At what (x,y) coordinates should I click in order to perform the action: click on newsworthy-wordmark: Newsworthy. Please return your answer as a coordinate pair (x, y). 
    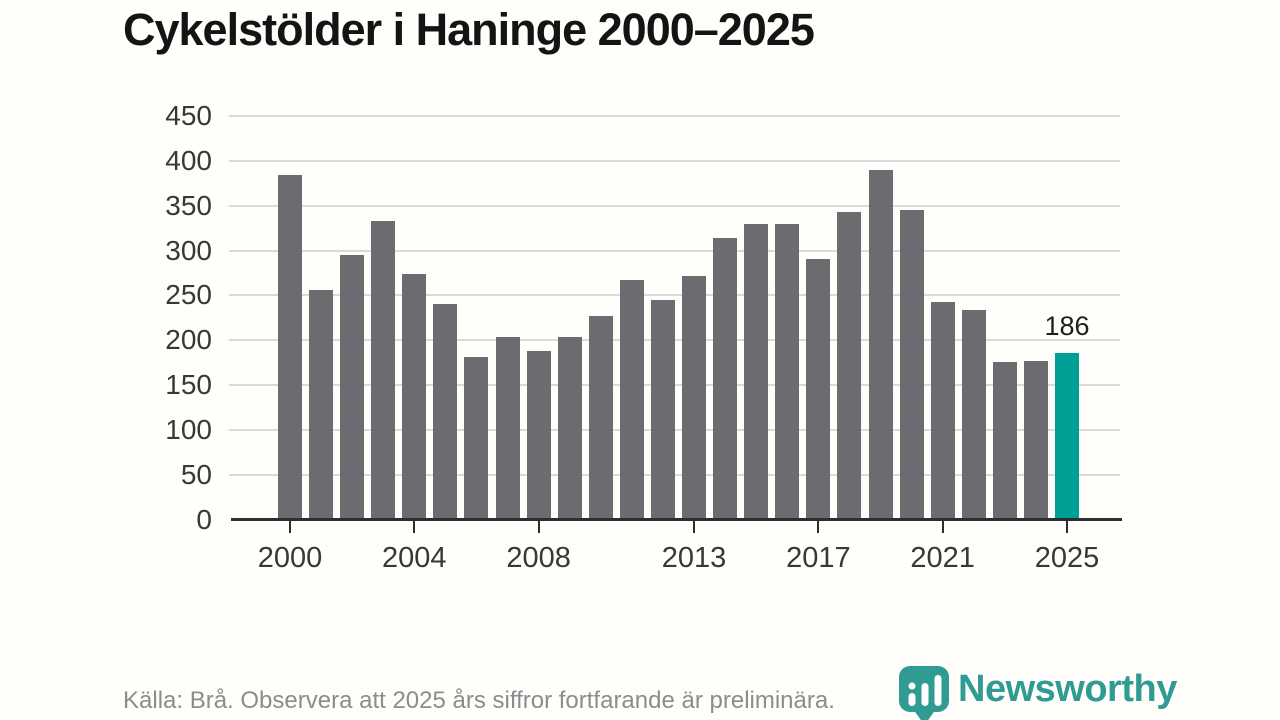
    Looking at the image, I should click on (1067, 689).